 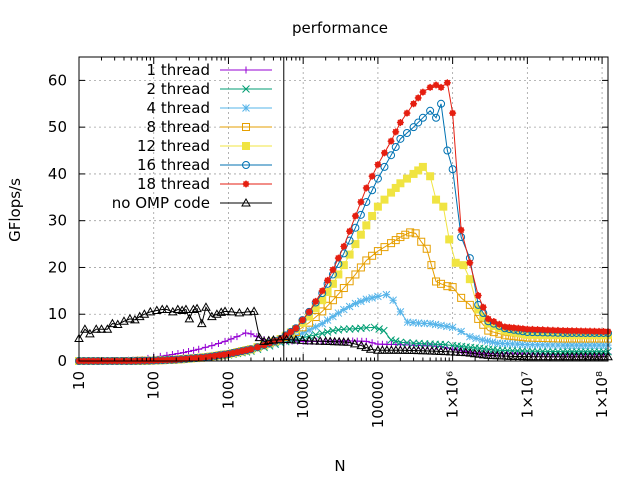 What do you see at coordinates (57, 80) in the screenshot?
I see `y-tick-label: 60` at bounding box center [57, 80].